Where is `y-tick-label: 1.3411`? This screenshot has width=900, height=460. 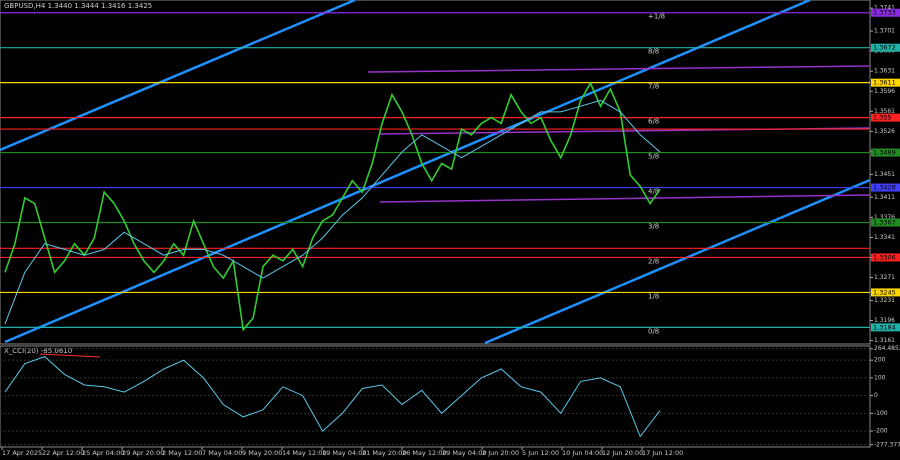
y-tick-label: 1.3411 is located at coordinates (884, 197).